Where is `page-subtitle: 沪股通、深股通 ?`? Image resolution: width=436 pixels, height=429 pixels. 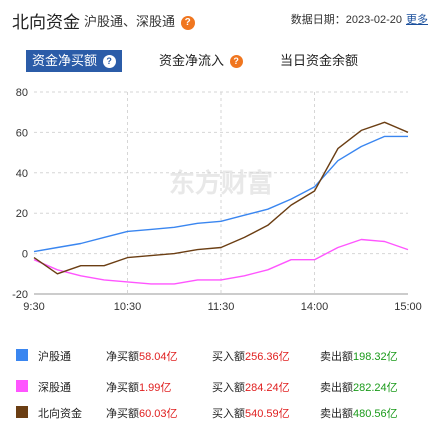
page-subtitle: 沪股通、深股通 ? is located at coordinates (139, 20).